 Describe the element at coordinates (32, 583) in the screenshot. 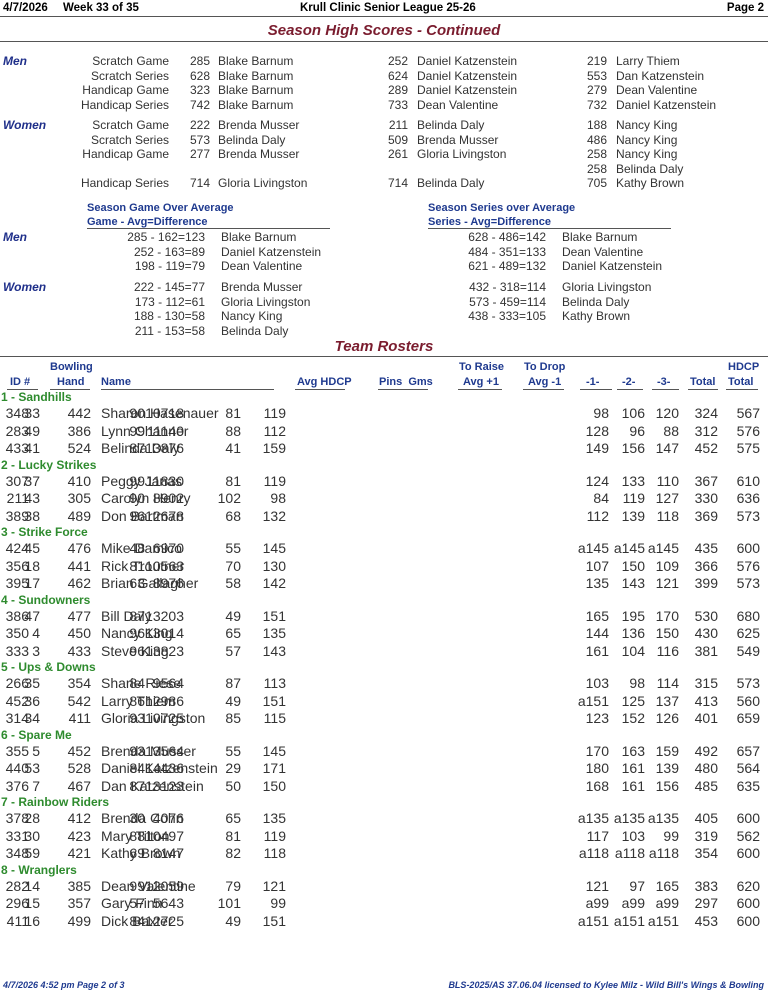

I see `bowler-id: 17` at that location.